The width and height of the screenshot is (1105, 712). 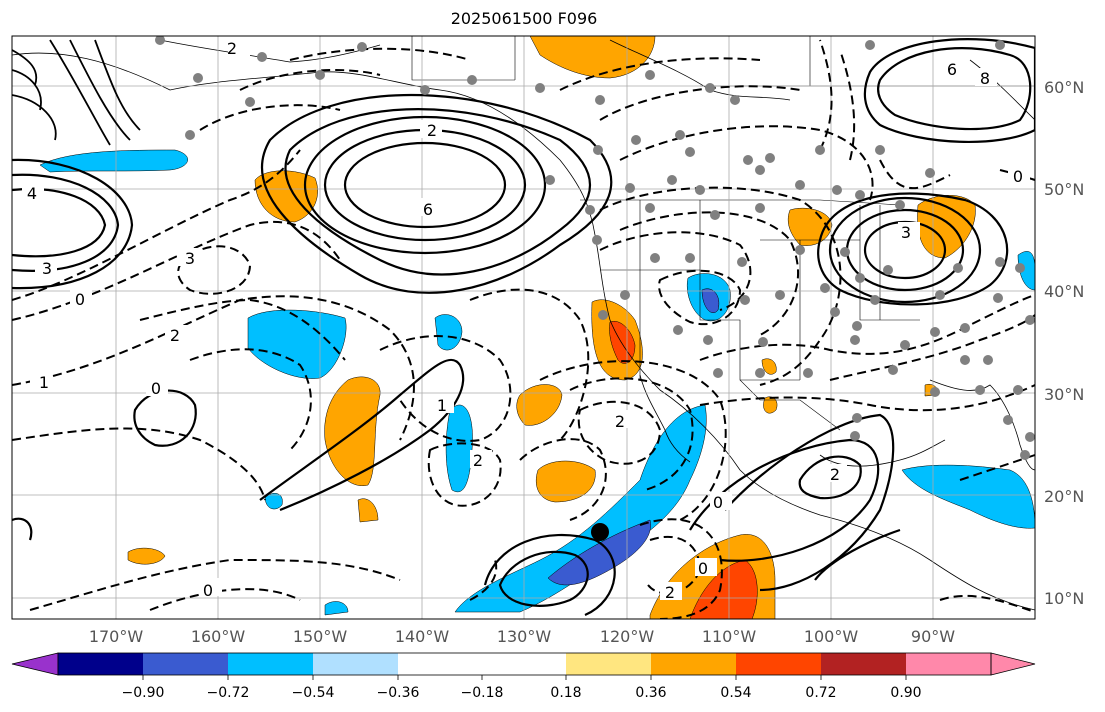 I want to click on shade-orange-baja-west, so click(x=565, y=481).